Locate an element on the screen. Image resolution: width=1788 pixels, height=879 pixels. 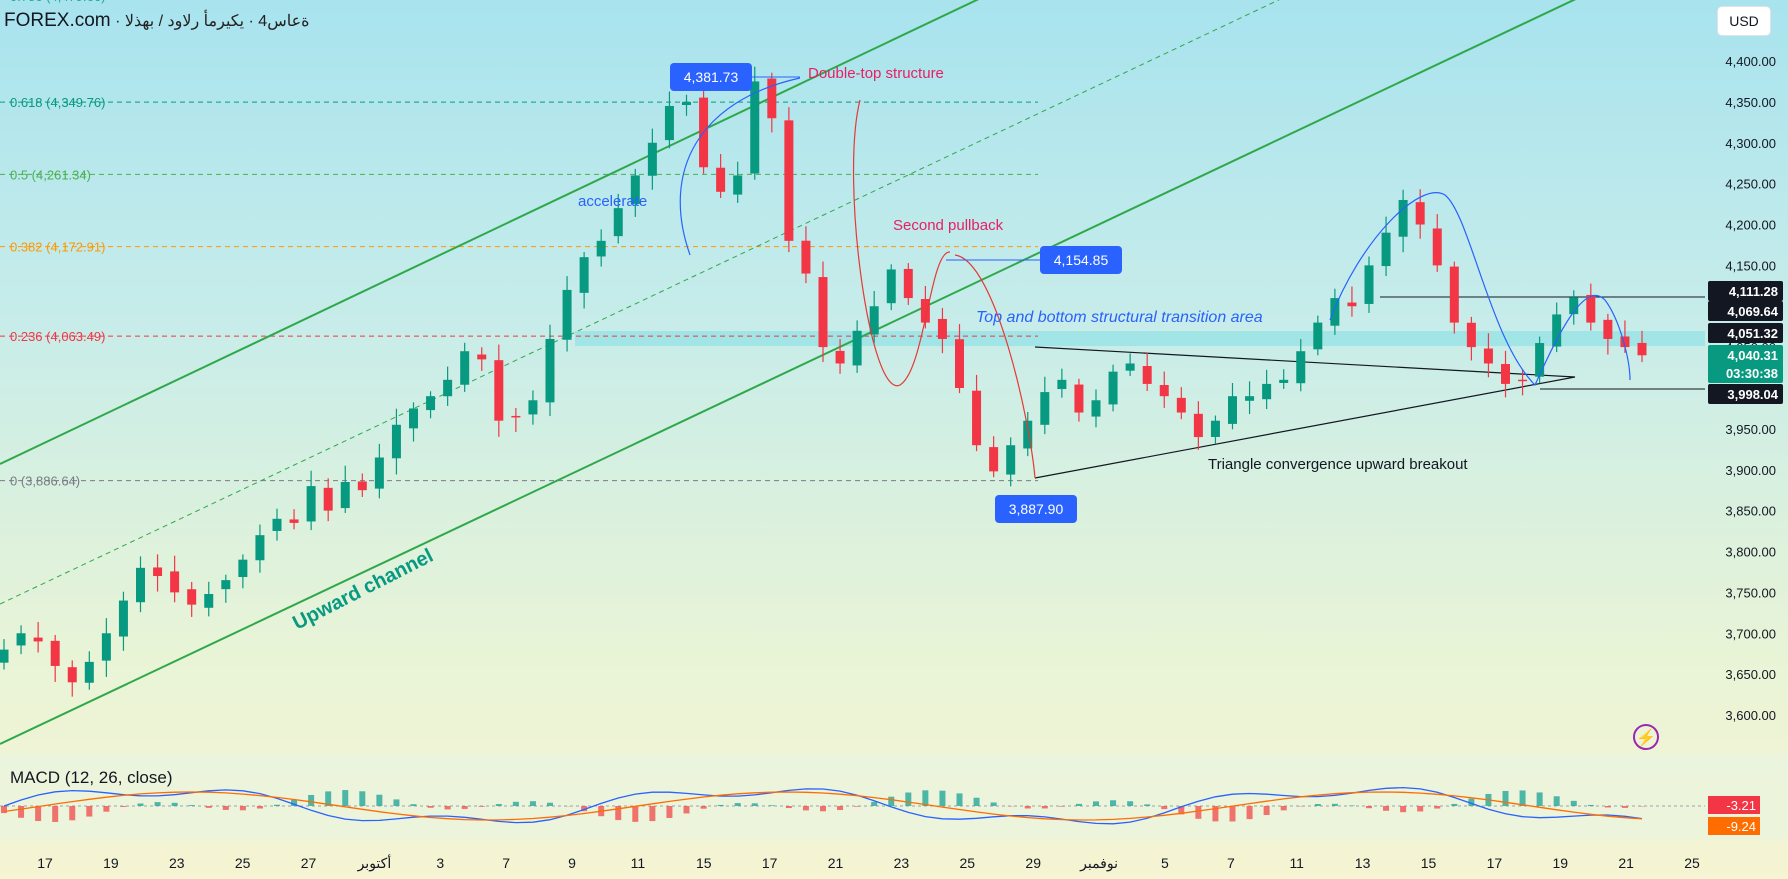
time-axis-label: 3 is located at coordinates (440, 863).